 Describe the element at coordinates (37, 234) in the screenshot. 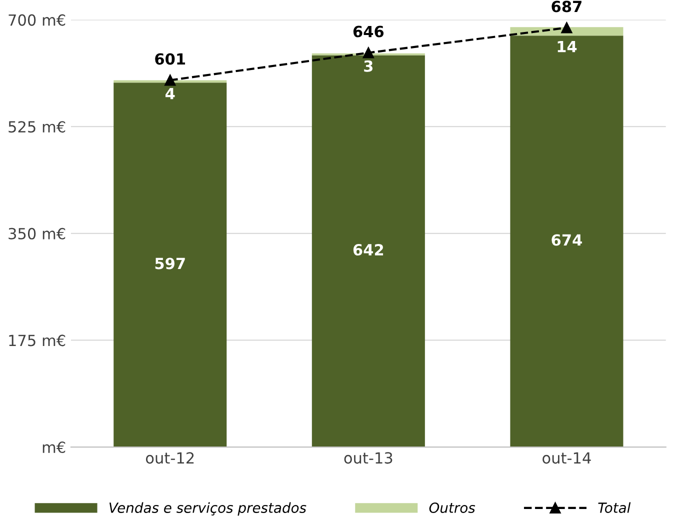

I see `y-tick-label: 350 m€` at that location.